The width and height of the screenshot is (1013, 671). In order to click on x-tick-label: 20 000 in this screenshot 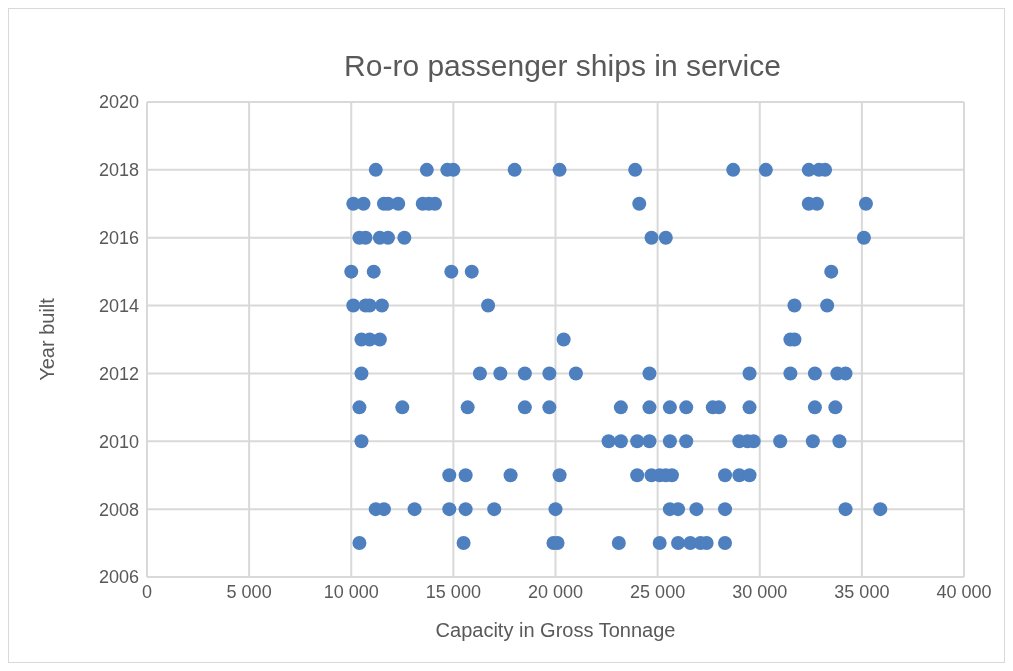, I will do `click(555, 591)`.